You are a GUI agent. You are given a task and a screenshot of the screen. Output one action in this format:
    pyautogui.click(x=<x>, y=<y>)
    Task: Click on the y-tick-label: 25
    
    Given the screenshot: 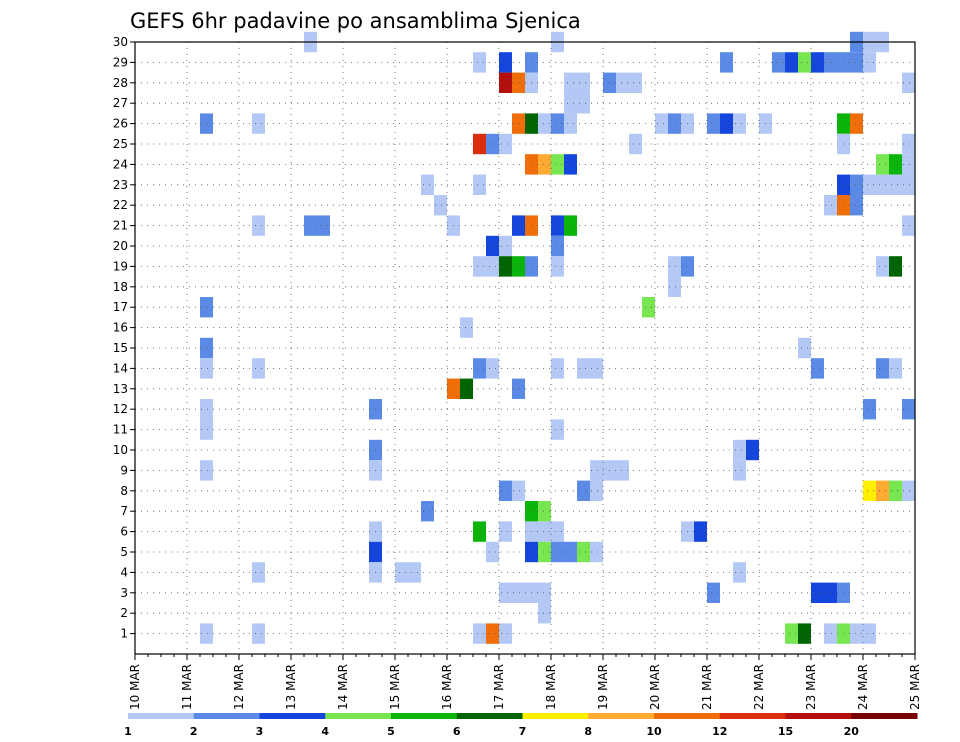 What is the action you would take?
    pyautogui.click(x=120, y=144)
    